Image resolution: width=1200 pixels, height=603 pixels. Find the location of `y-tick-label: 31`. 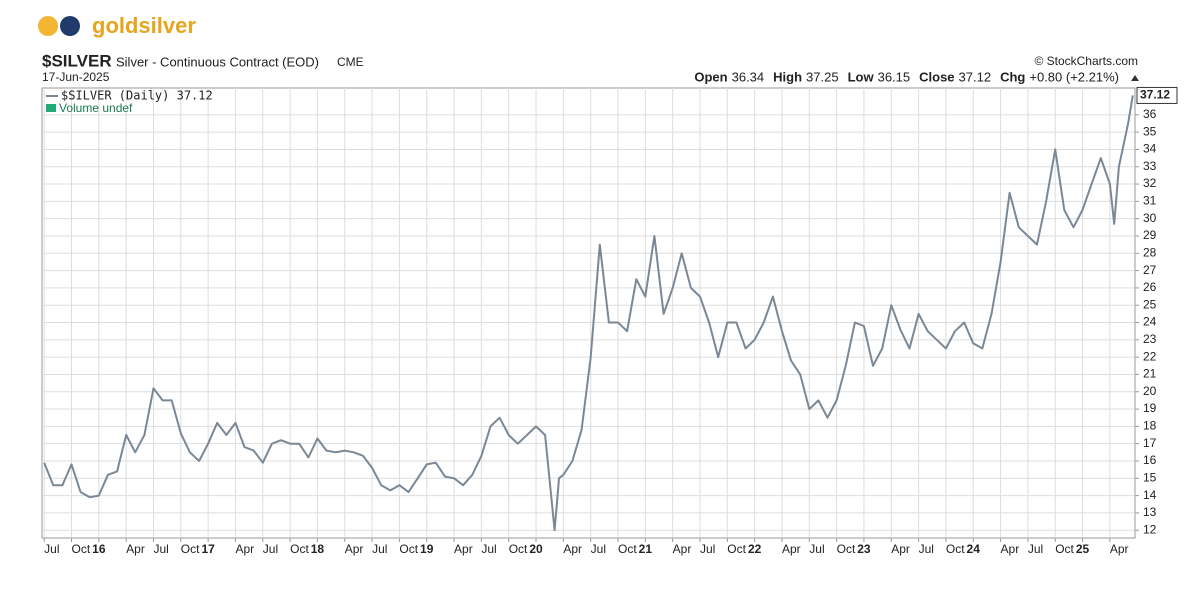

y-tick-label: 31 is located at coordinates (1150, 201).